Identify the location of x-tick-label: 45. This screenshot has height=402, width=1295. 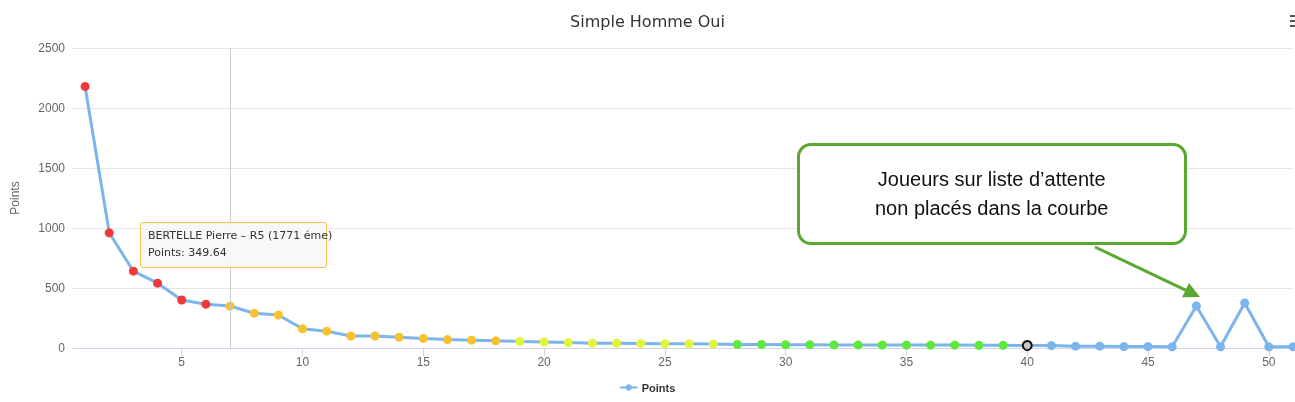
(1148, 362).